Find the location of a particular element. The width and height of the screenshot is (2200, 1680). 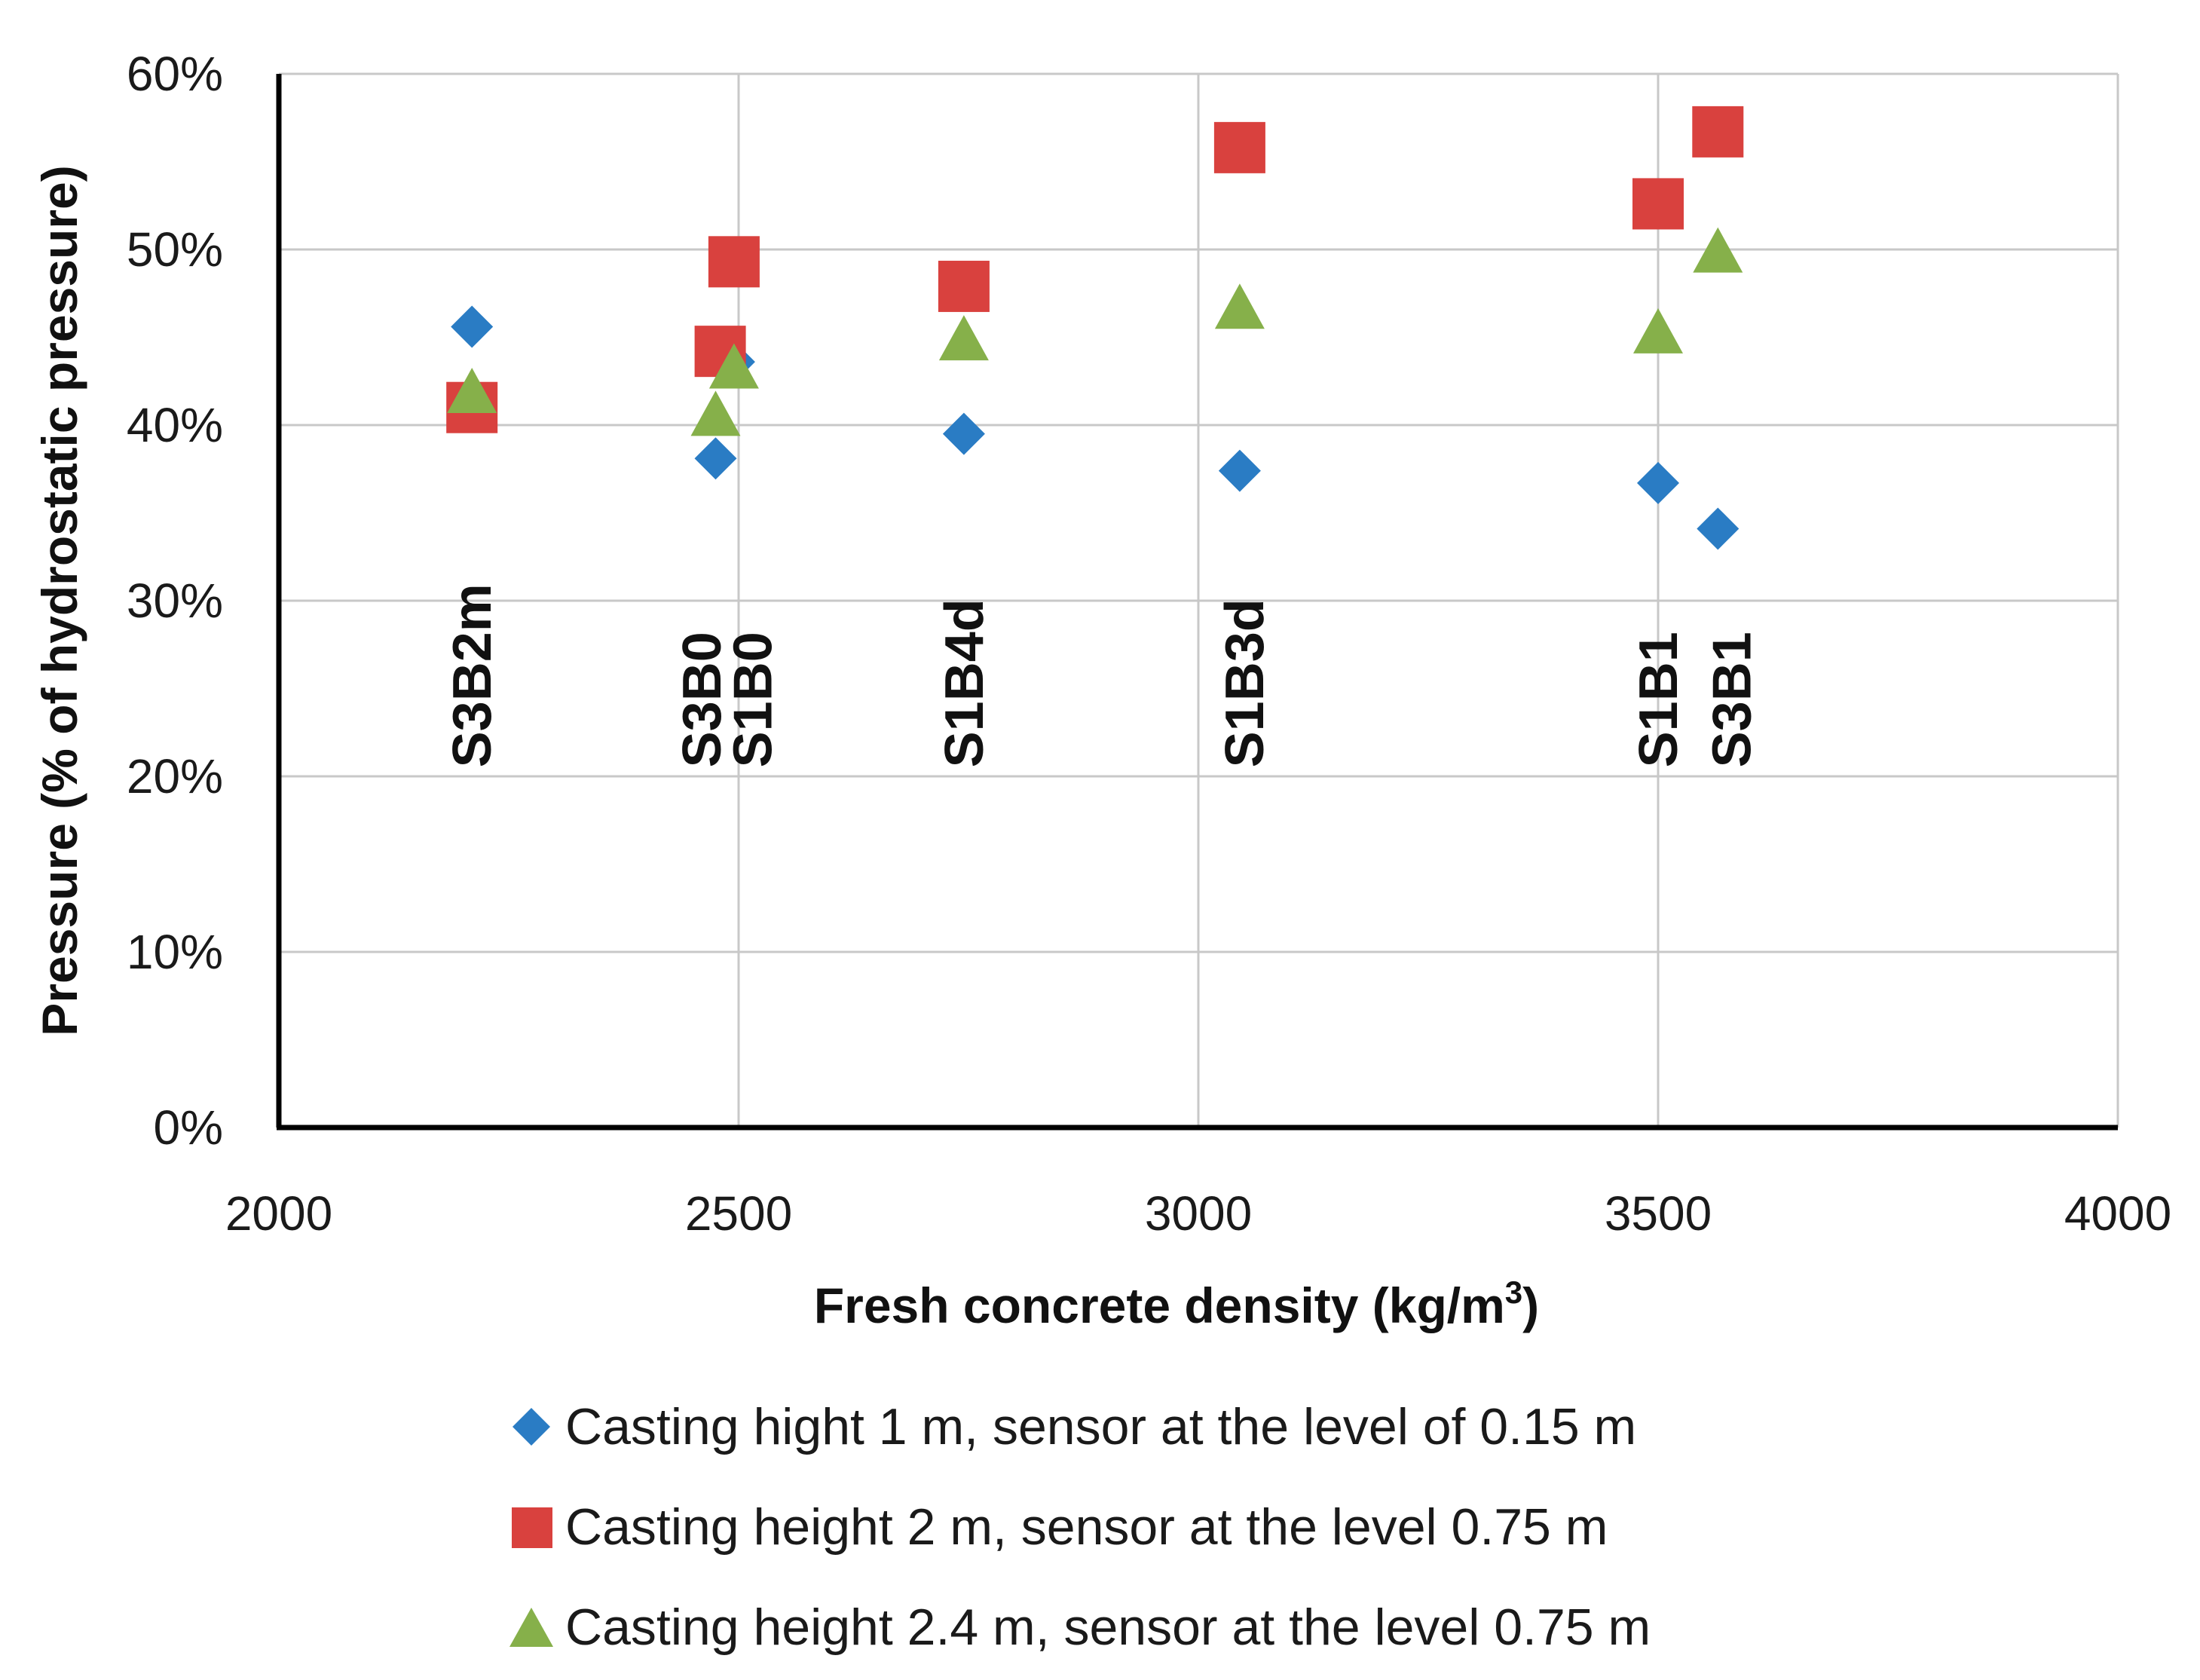

sample-label: S3B0 is located at coordinates (702, 699).